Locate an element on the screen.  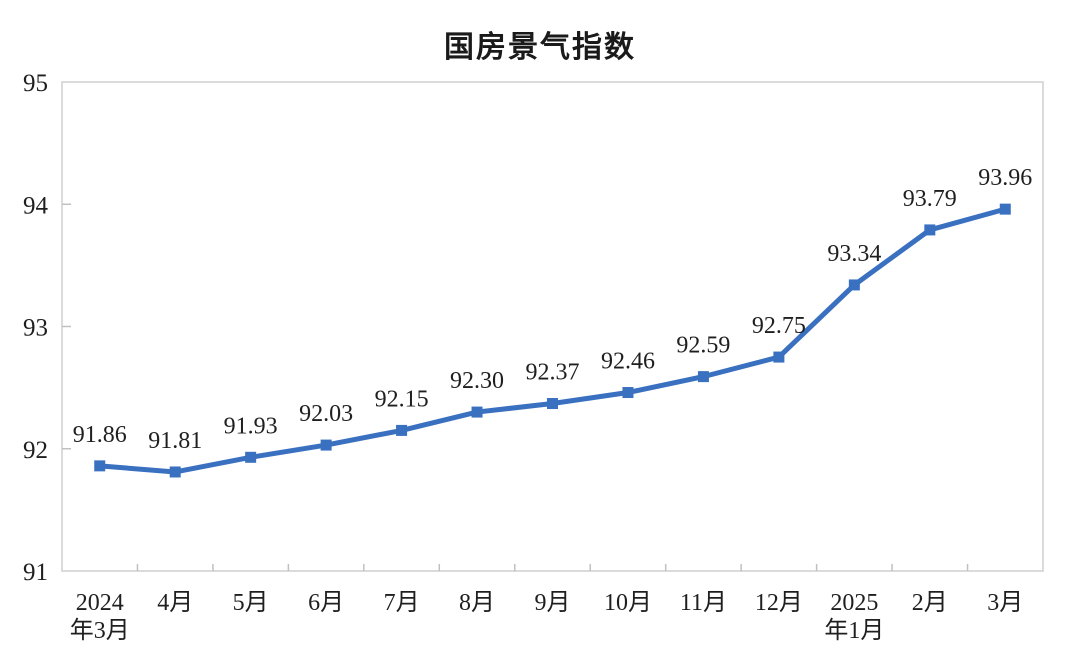
x-tick-label: 3月 is located at coordinates (1005, 603).